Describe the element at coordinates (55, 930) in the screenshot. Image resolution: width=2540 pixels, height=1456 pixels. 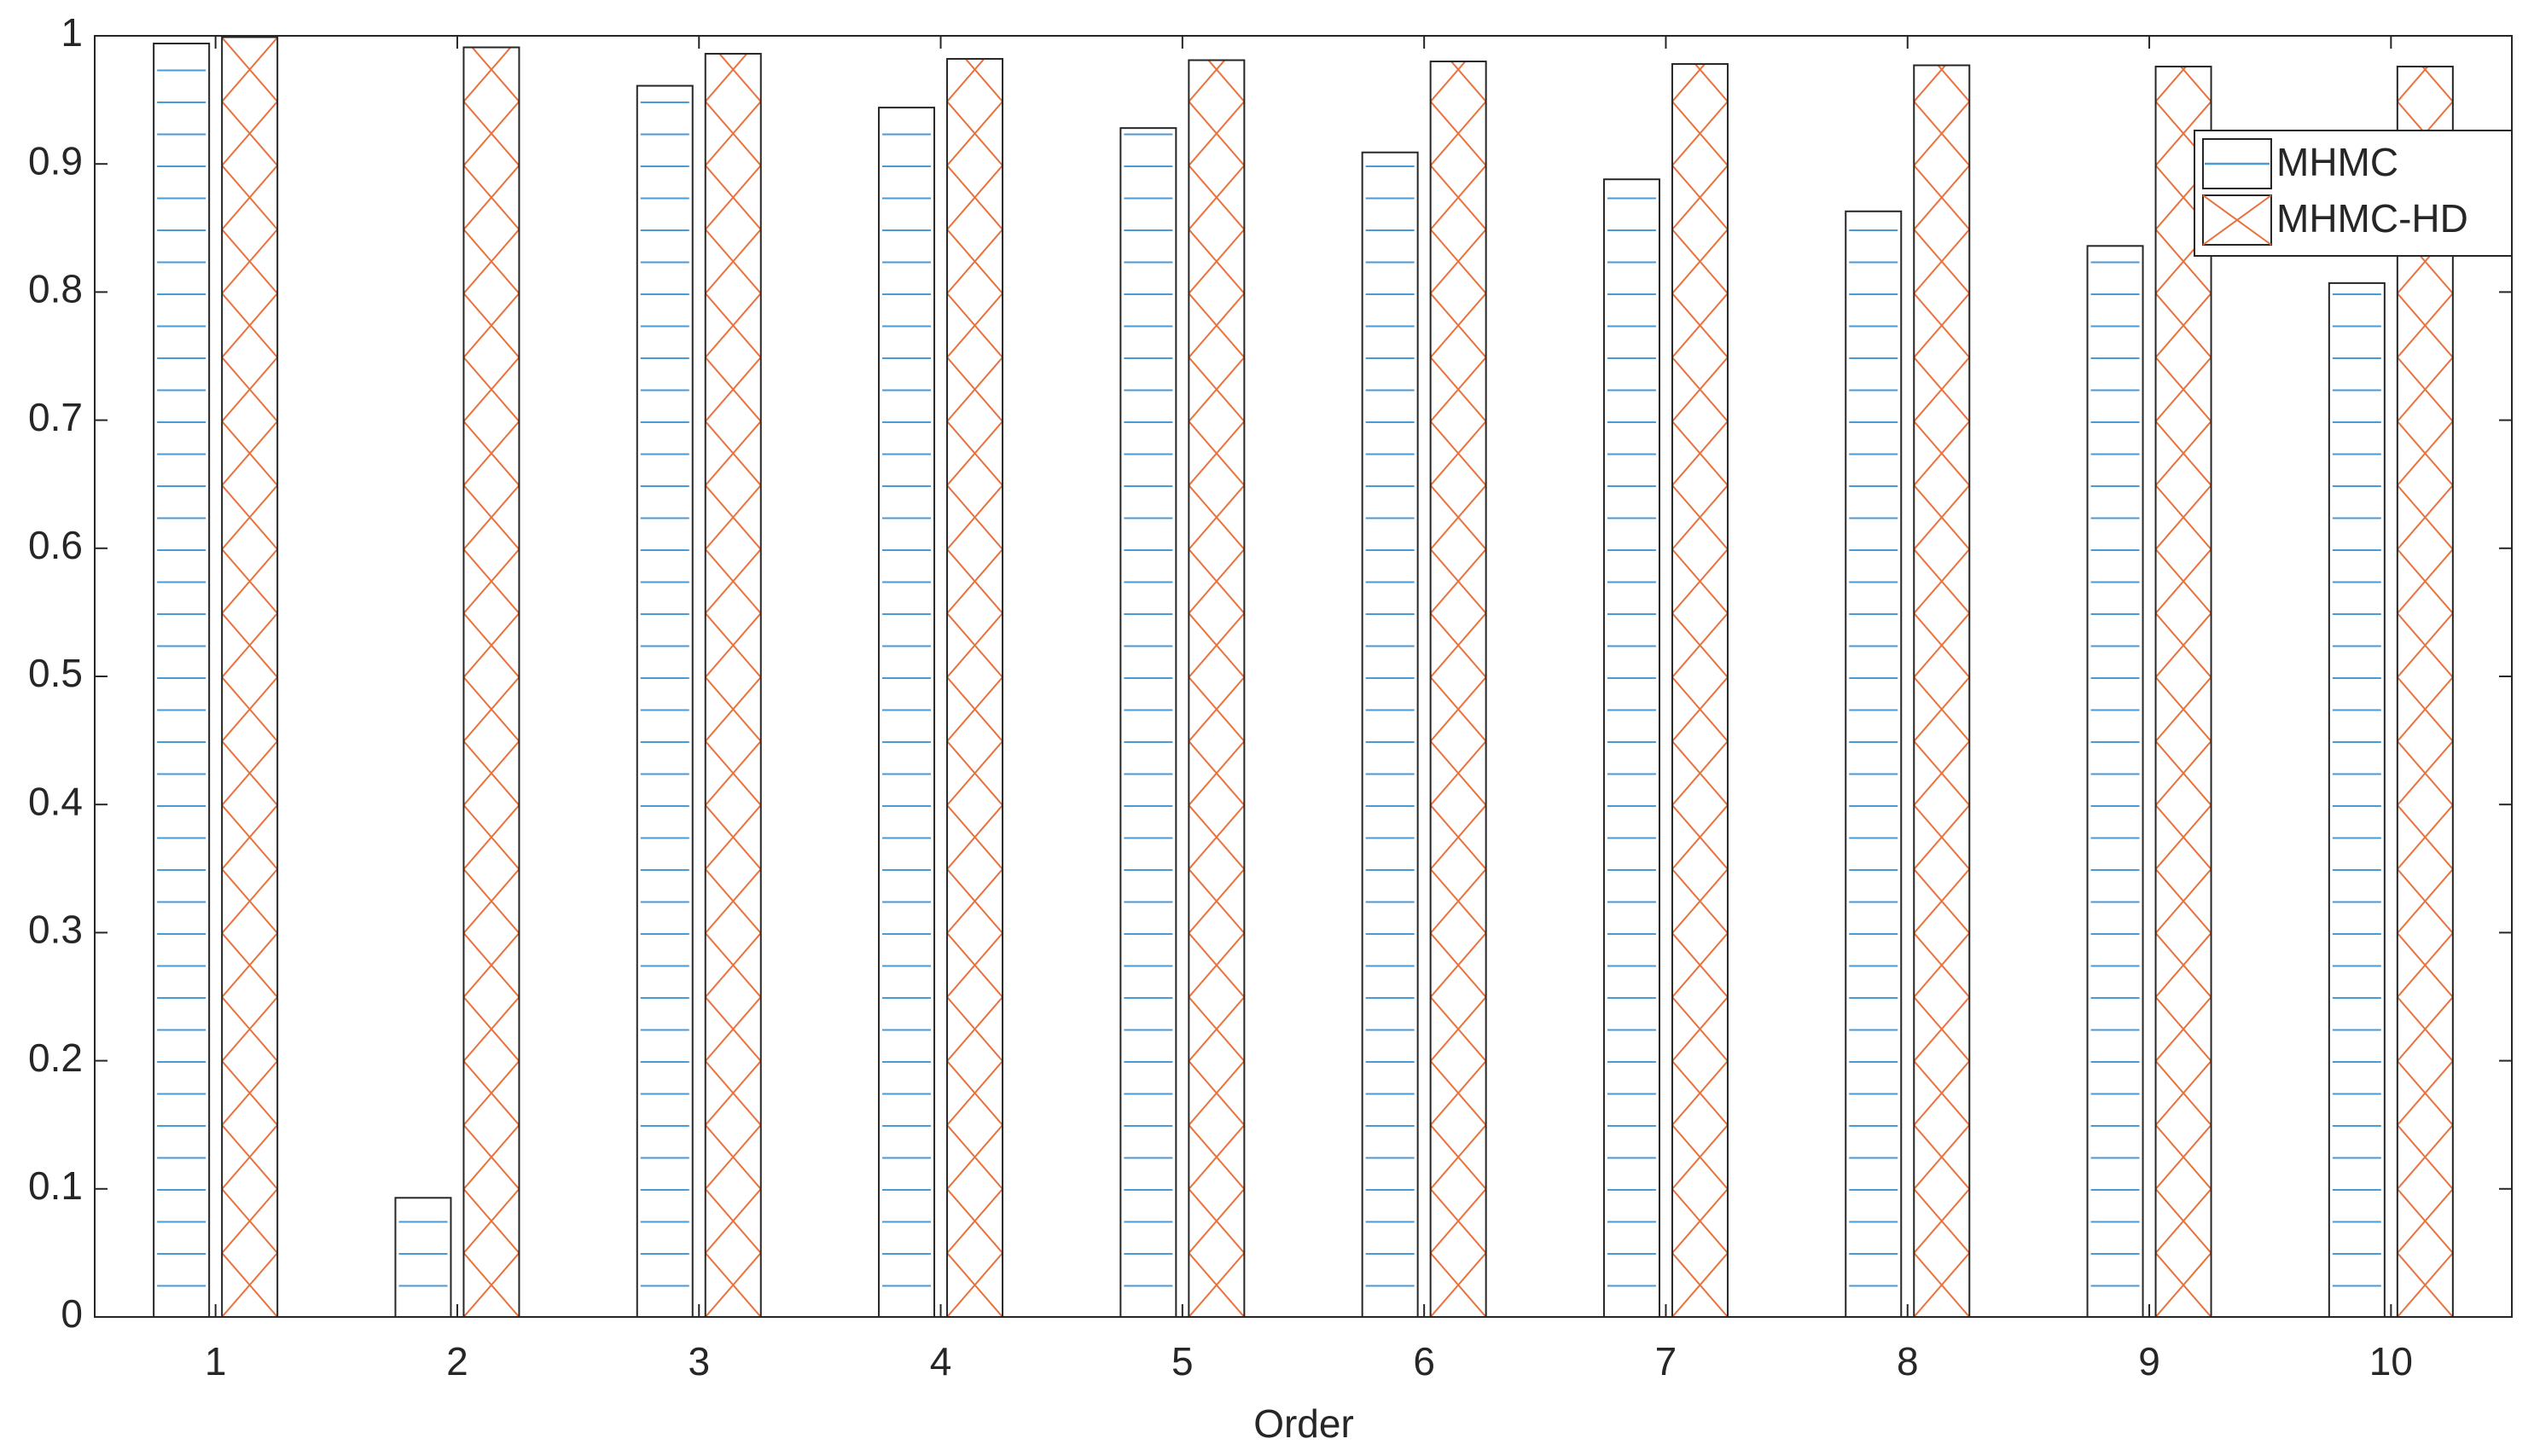
I see `y-tick-label: 0.3` at that location.